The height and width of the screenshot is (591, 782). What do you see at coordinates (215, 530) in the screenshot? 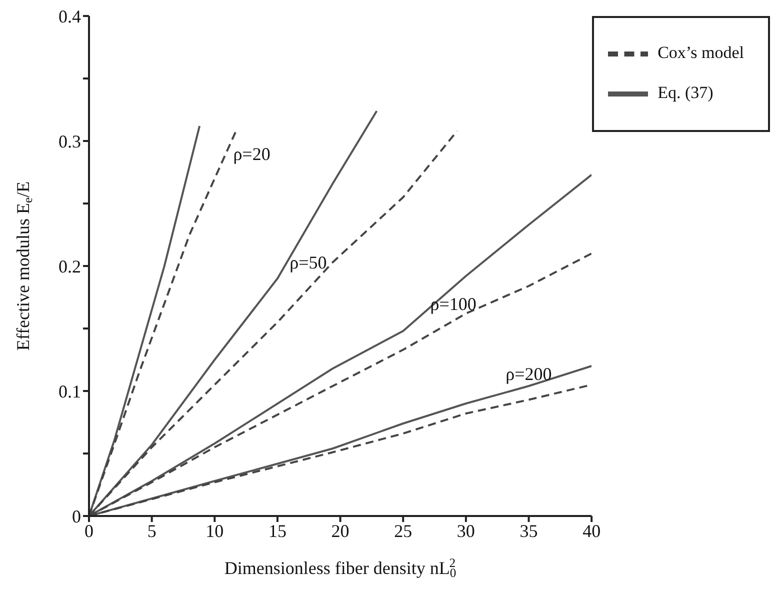
I see `x-tick-label: 10` at bounding box center [215, 530].